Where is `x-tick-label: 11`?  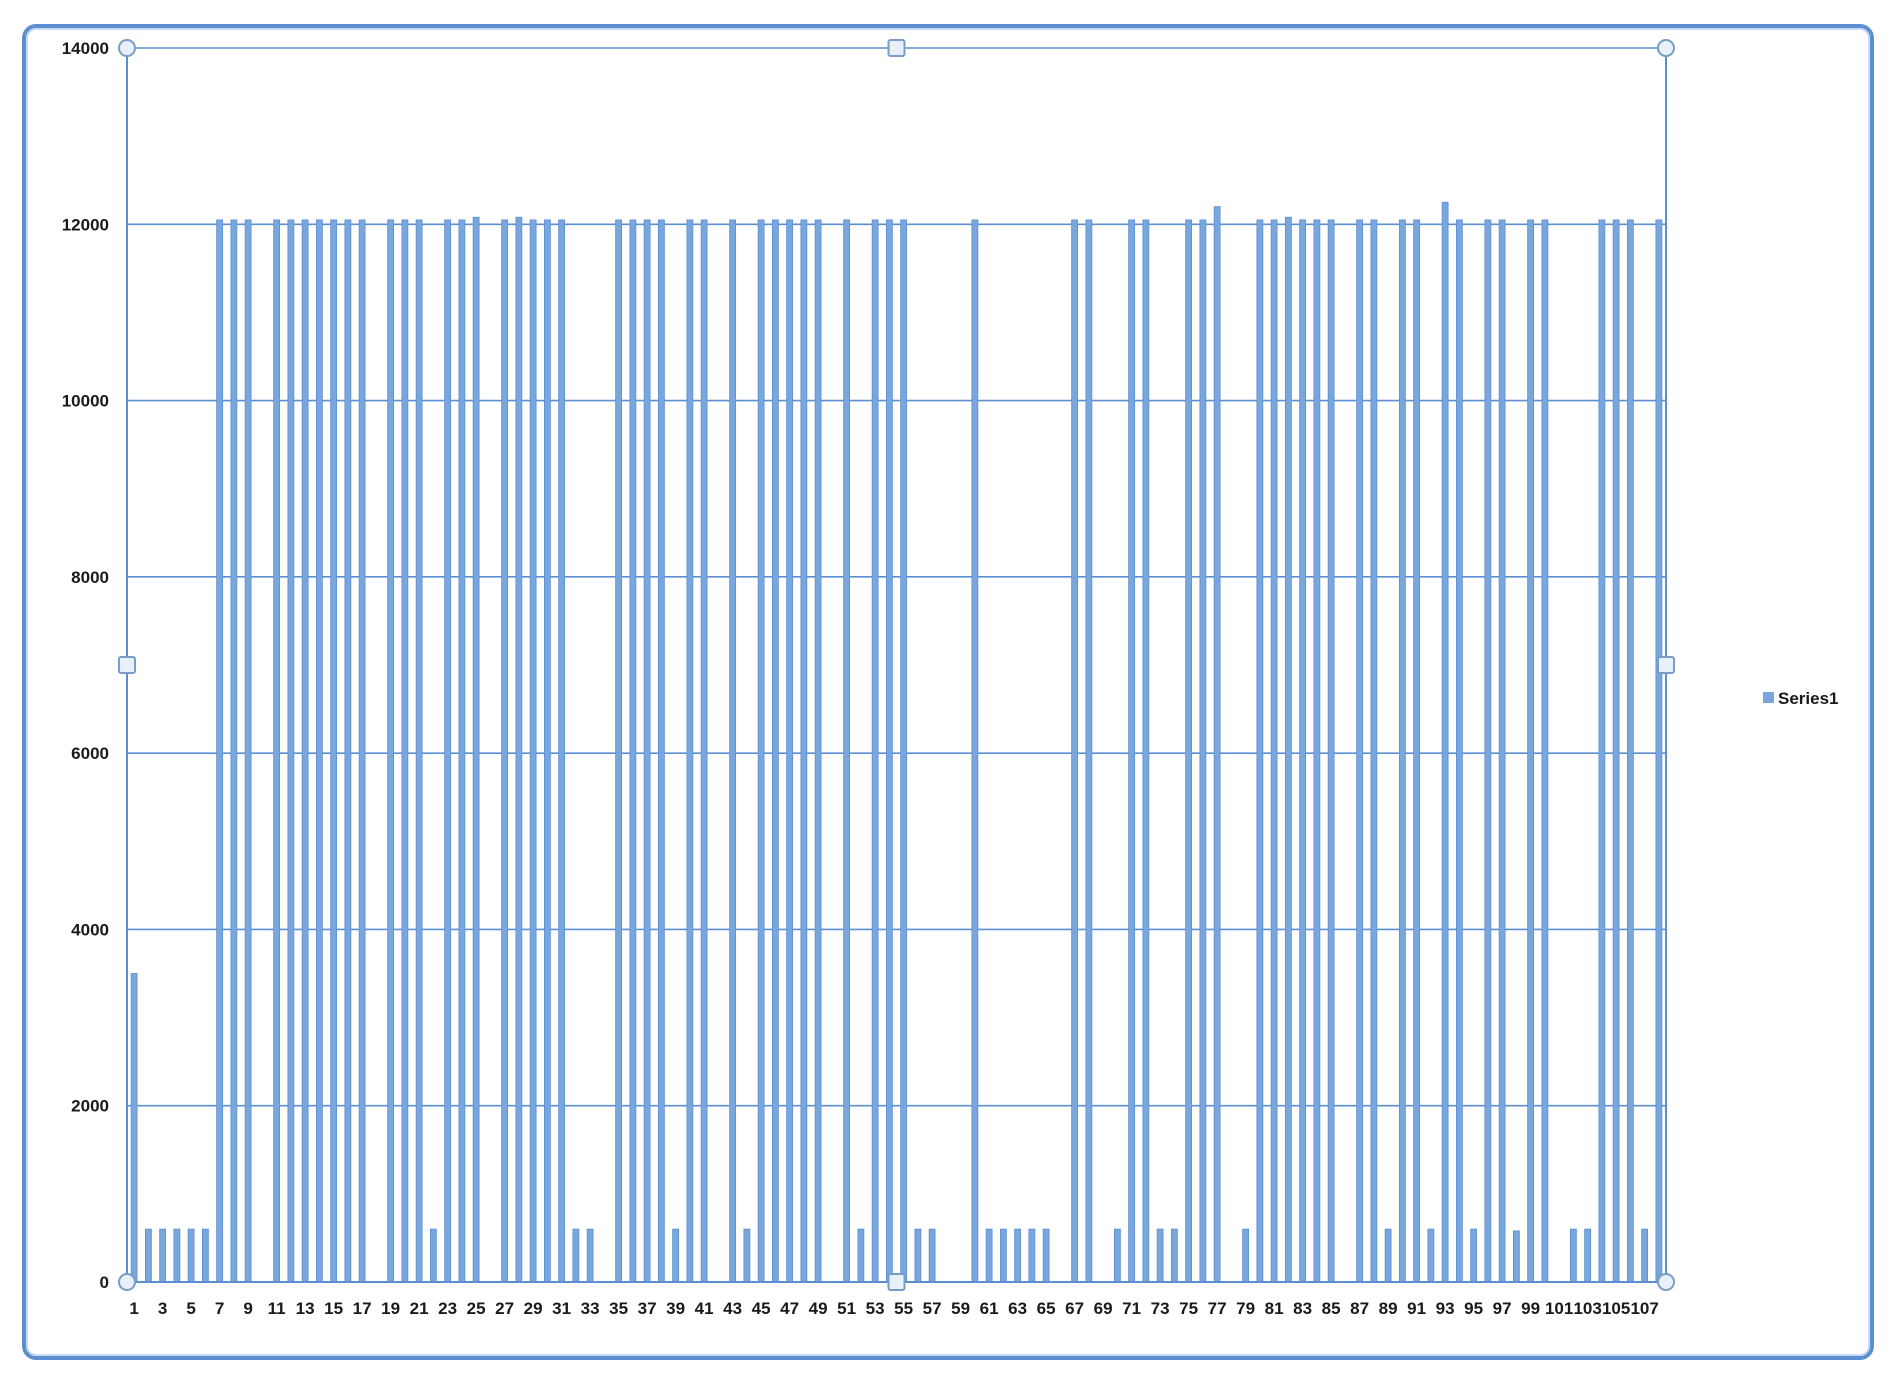
x-tick-label: 11 is located at coordinates (277, 1308).